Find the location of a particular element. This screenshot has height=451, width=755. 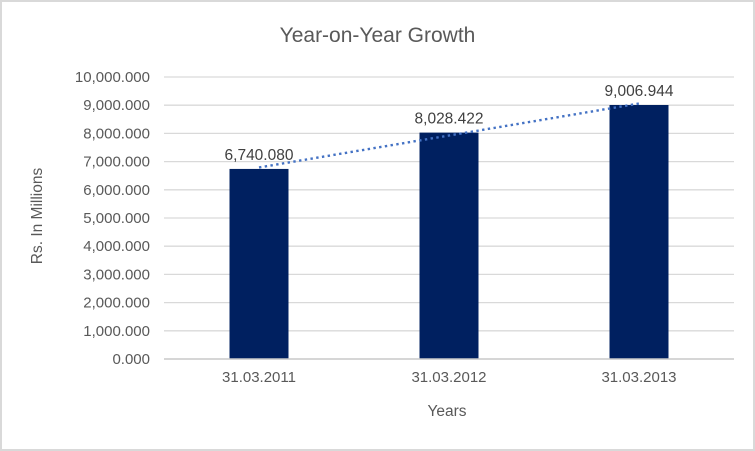

data-label: 8,028.422 is located at coordinates (449, 119).